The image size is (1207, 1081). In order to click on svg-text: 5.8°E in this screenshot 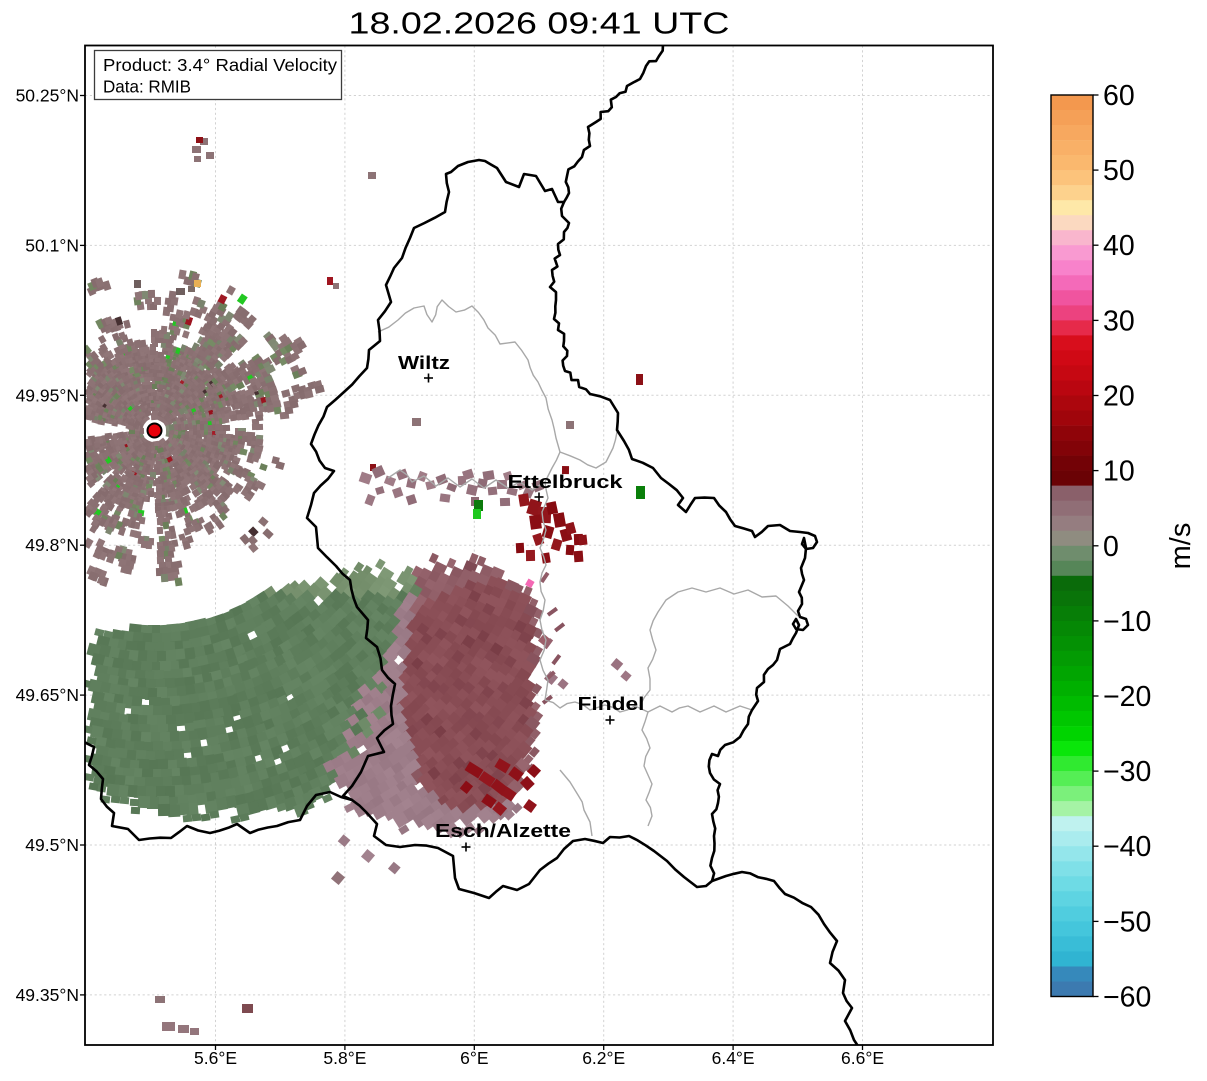, I will do `click(344, 1058)`.